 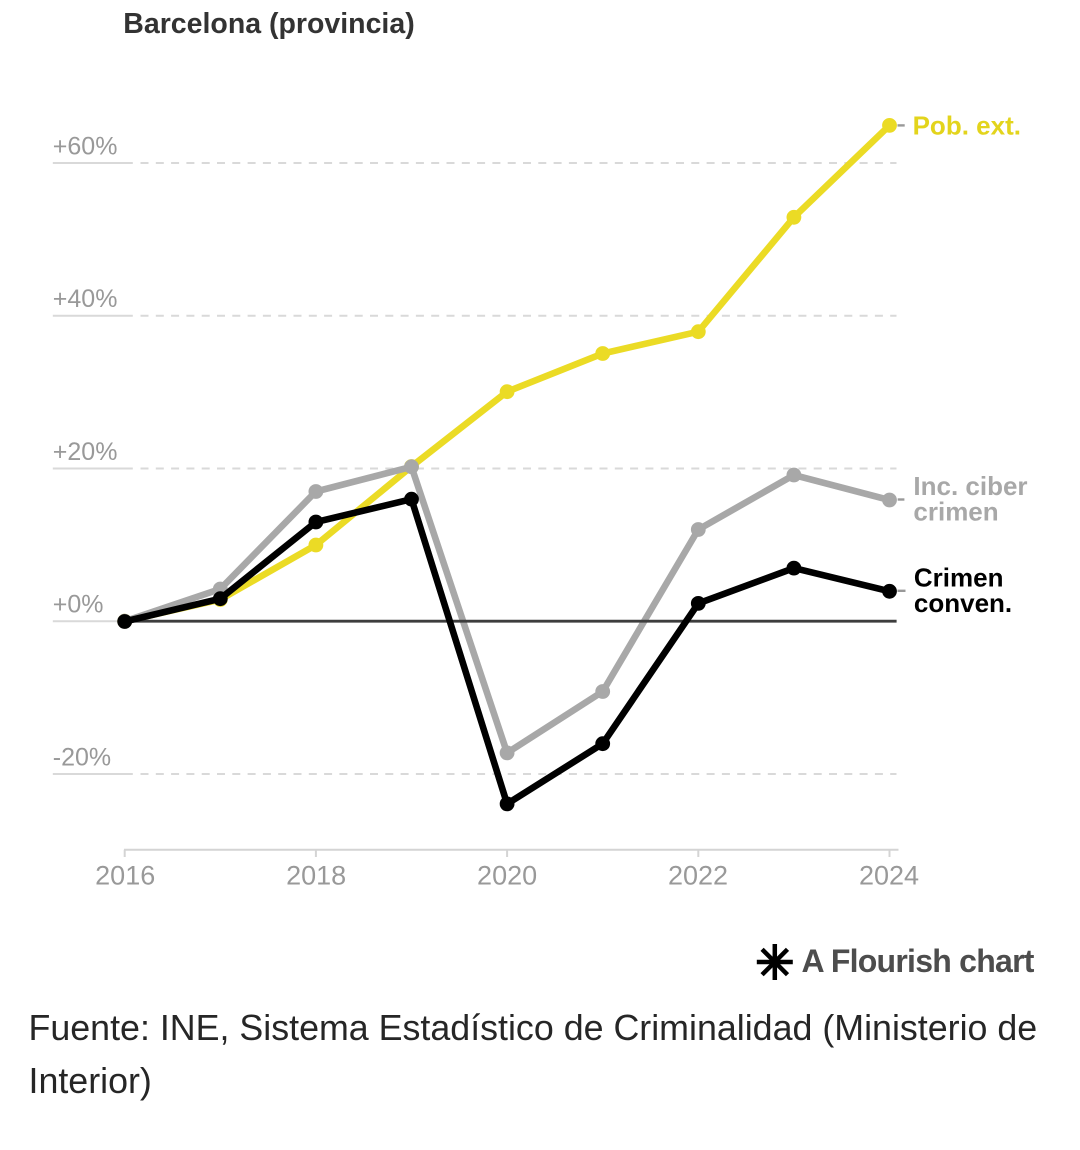 What do you see at coordinates (90, 1081) in the screenshot?
I see `svg-text: Interior)` at bounding box center [90, 1081].